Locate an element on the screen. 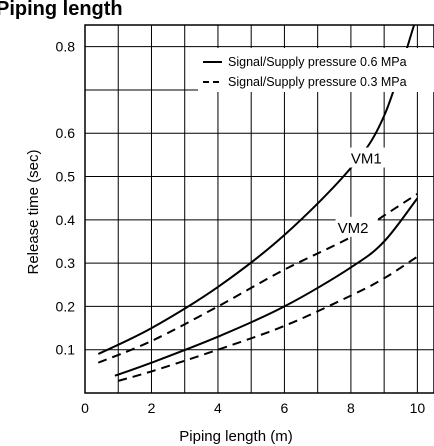  y-tick-label: 0.5 is located at coordinates (66, 177).